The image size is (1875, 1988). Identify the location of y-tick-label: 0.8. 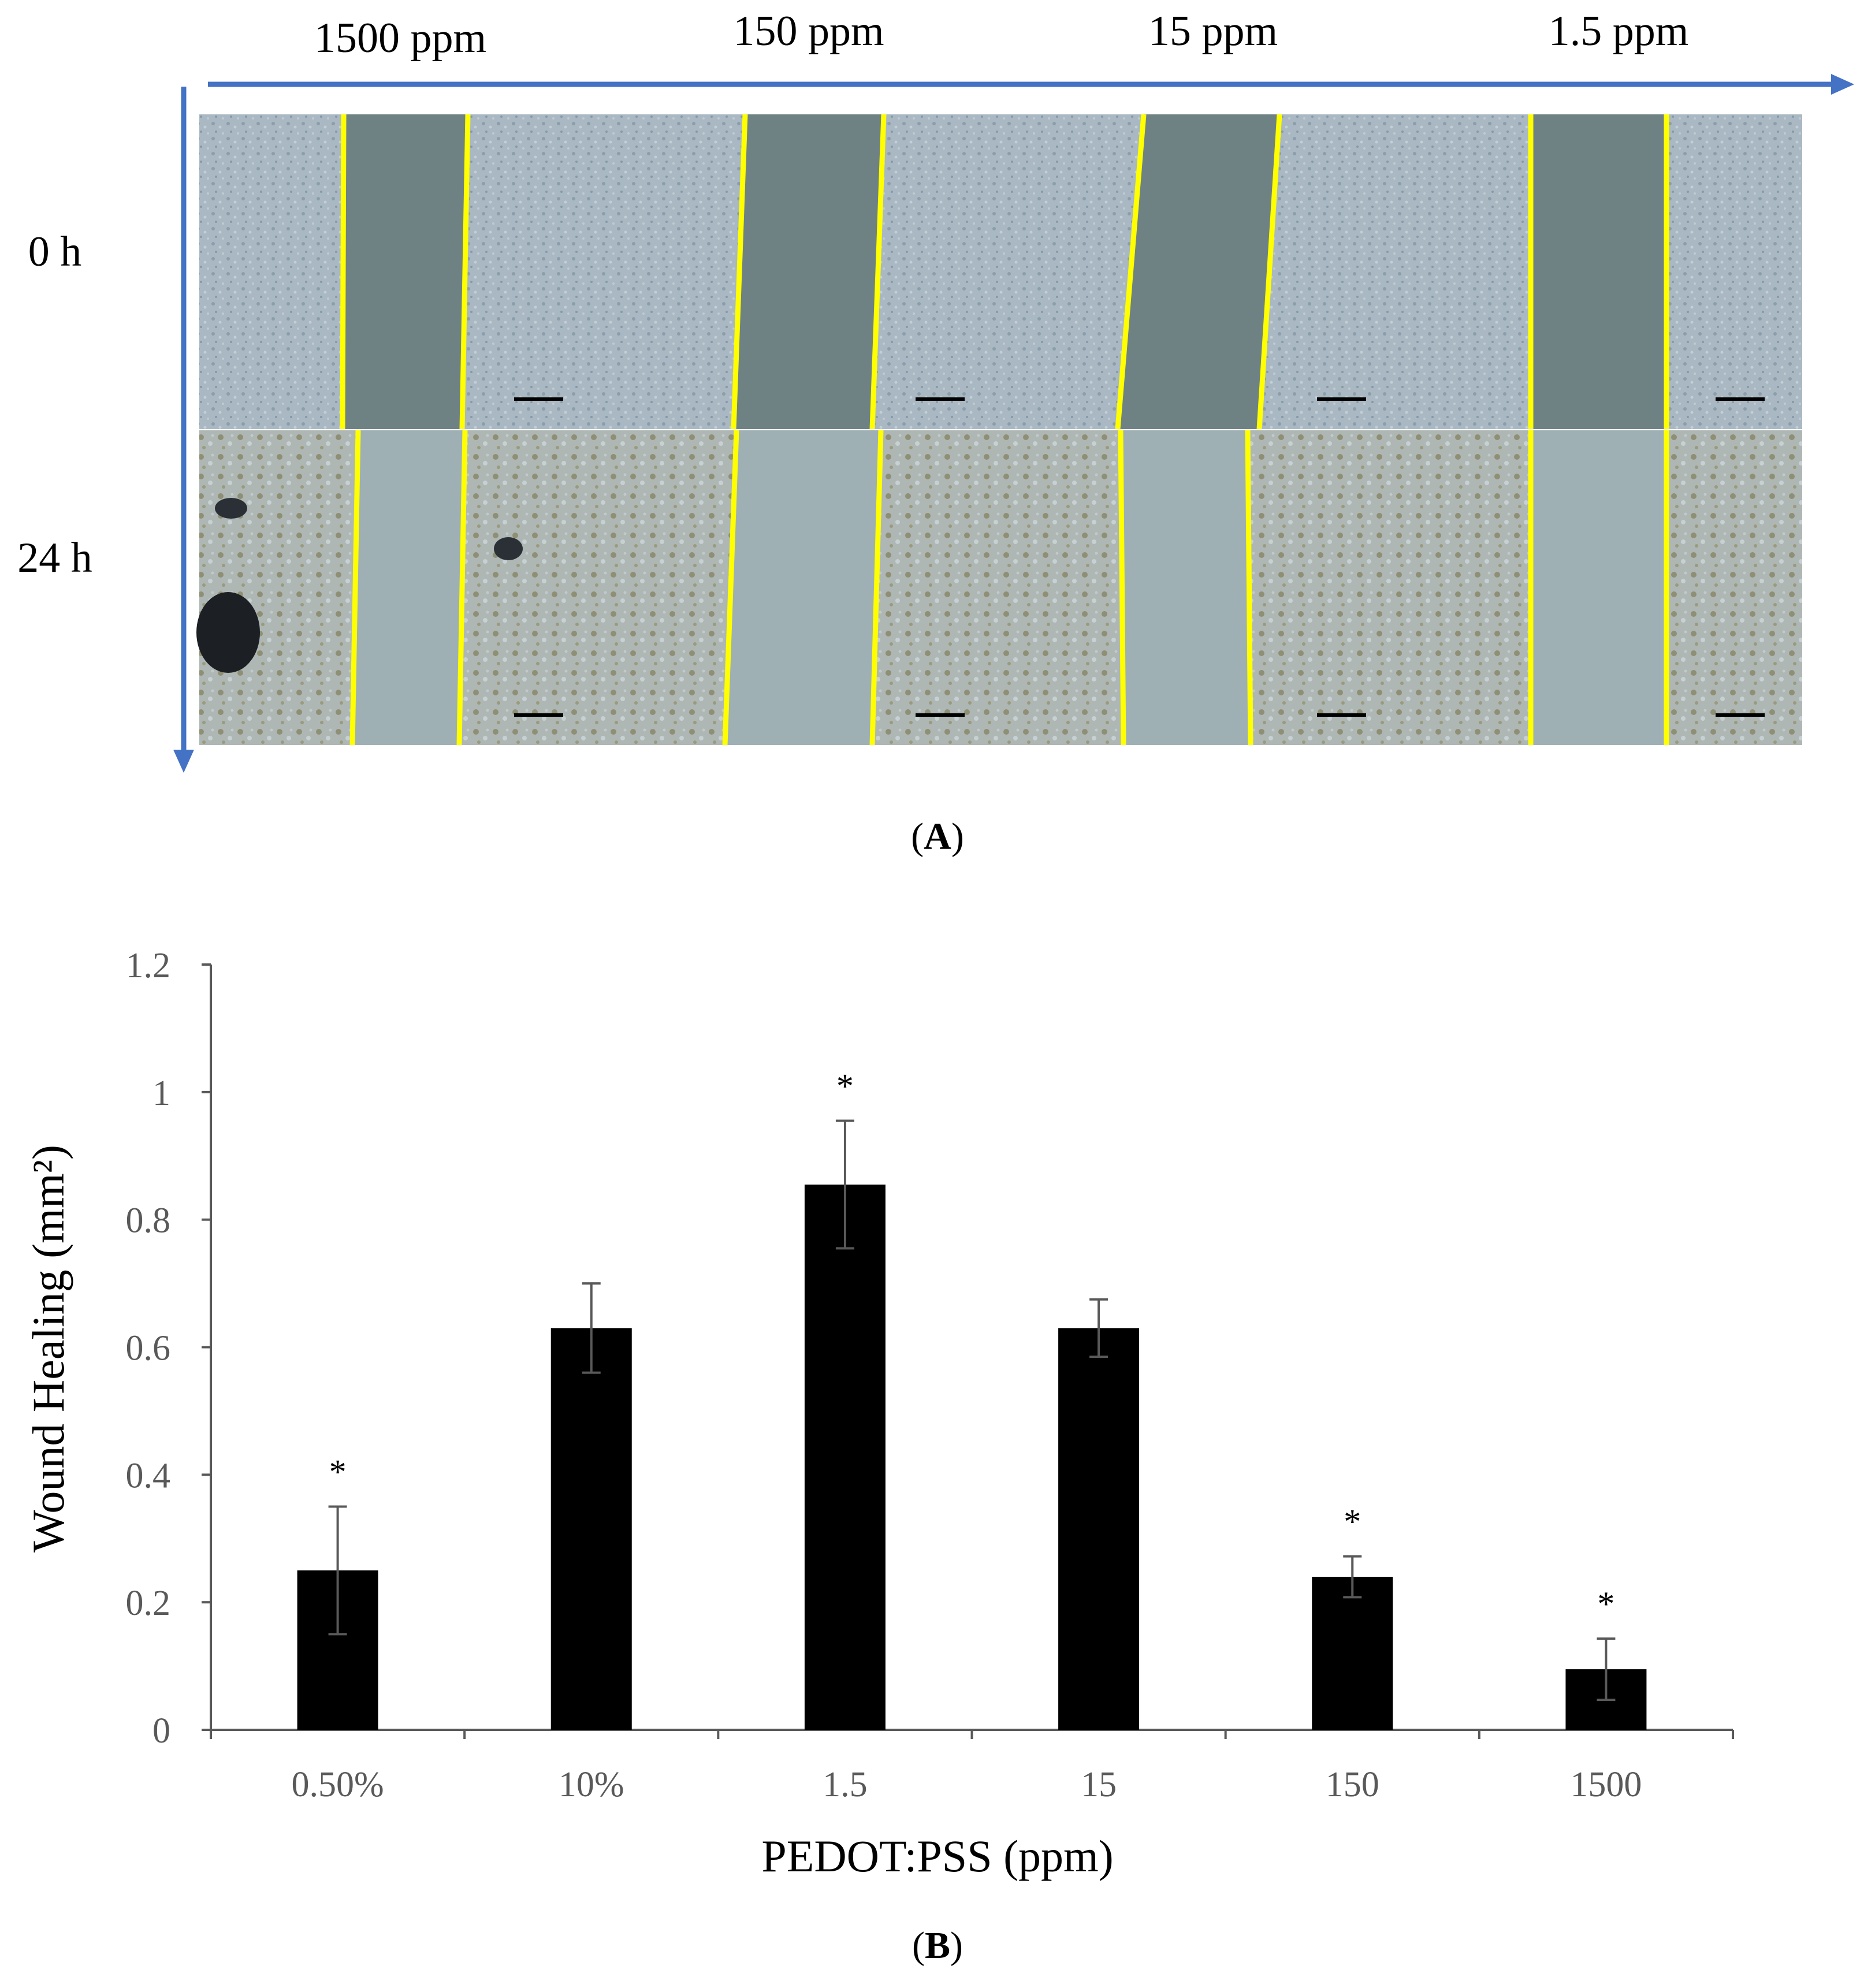
(149, 1221).